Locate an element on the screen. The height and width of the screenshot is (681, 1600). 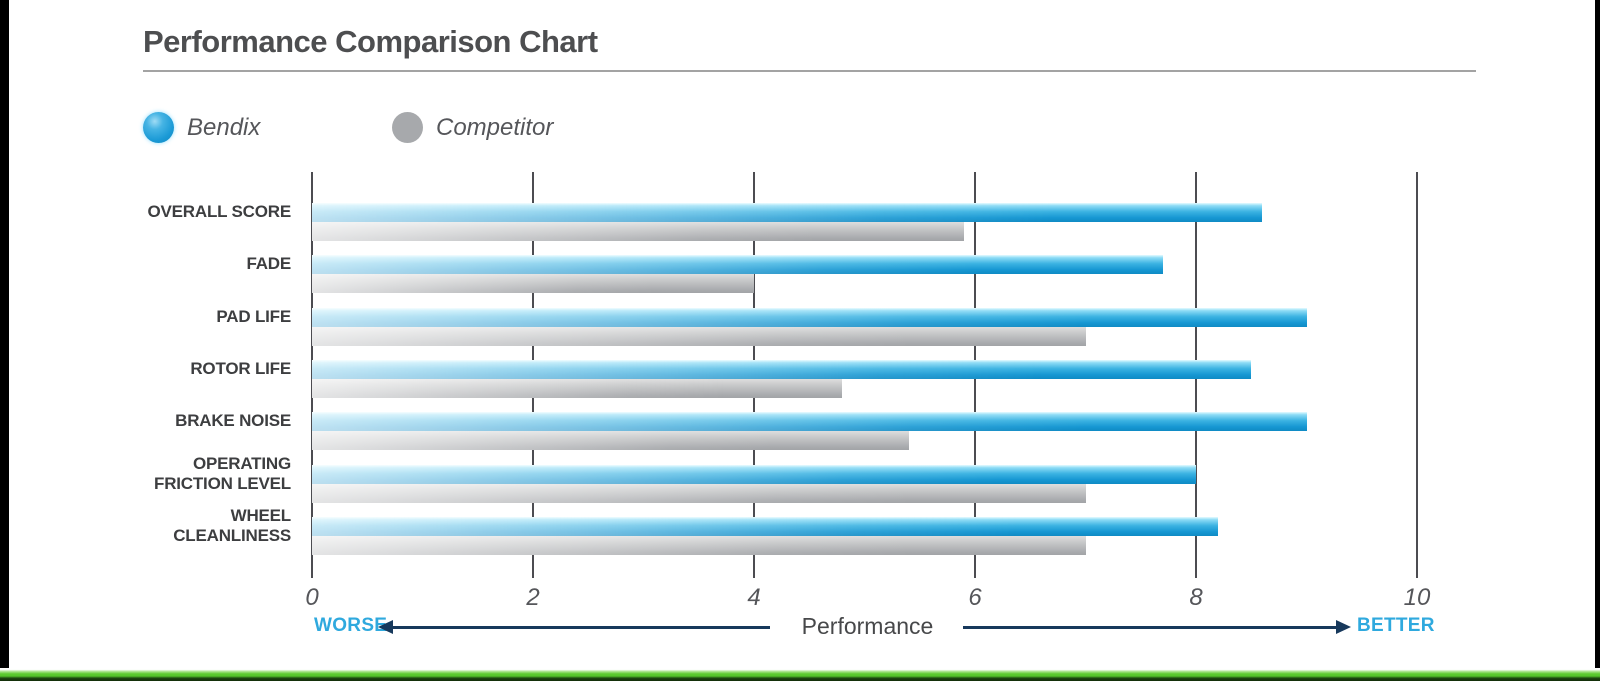
bottom-green-strip is located at coordinates (800, 674).